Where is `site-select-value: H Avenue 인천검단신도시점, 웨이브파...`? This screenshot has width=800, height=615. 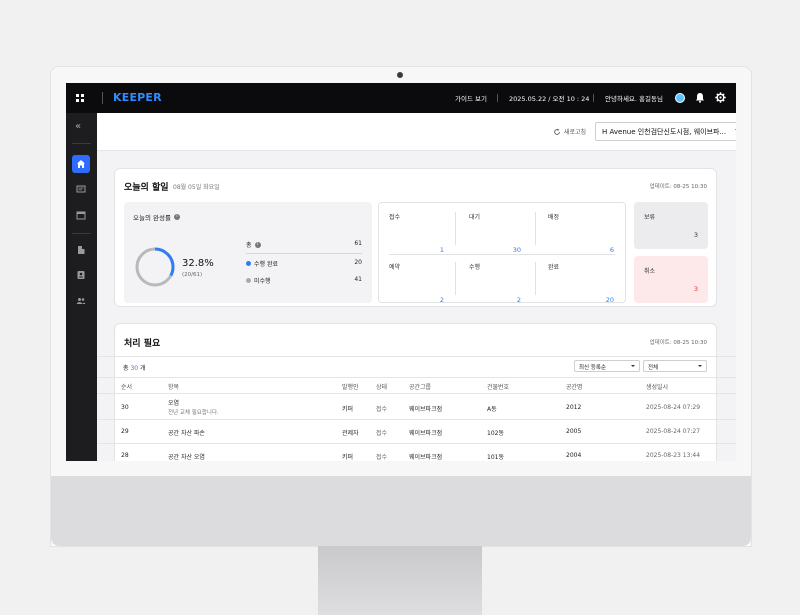 site-select-value: H Avenue 인천검단신도시점, 웨이브파... is located at coordinates (664, 132).